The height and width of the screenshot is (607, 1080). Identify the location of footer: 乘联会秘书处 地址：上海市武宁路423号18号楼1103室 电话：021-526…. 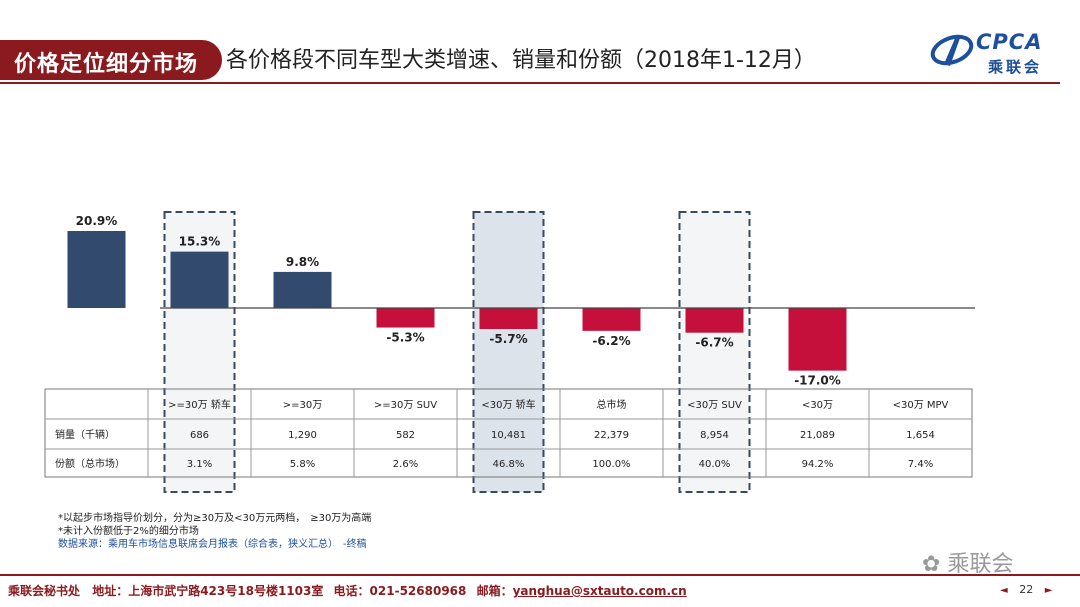
(347, 590).